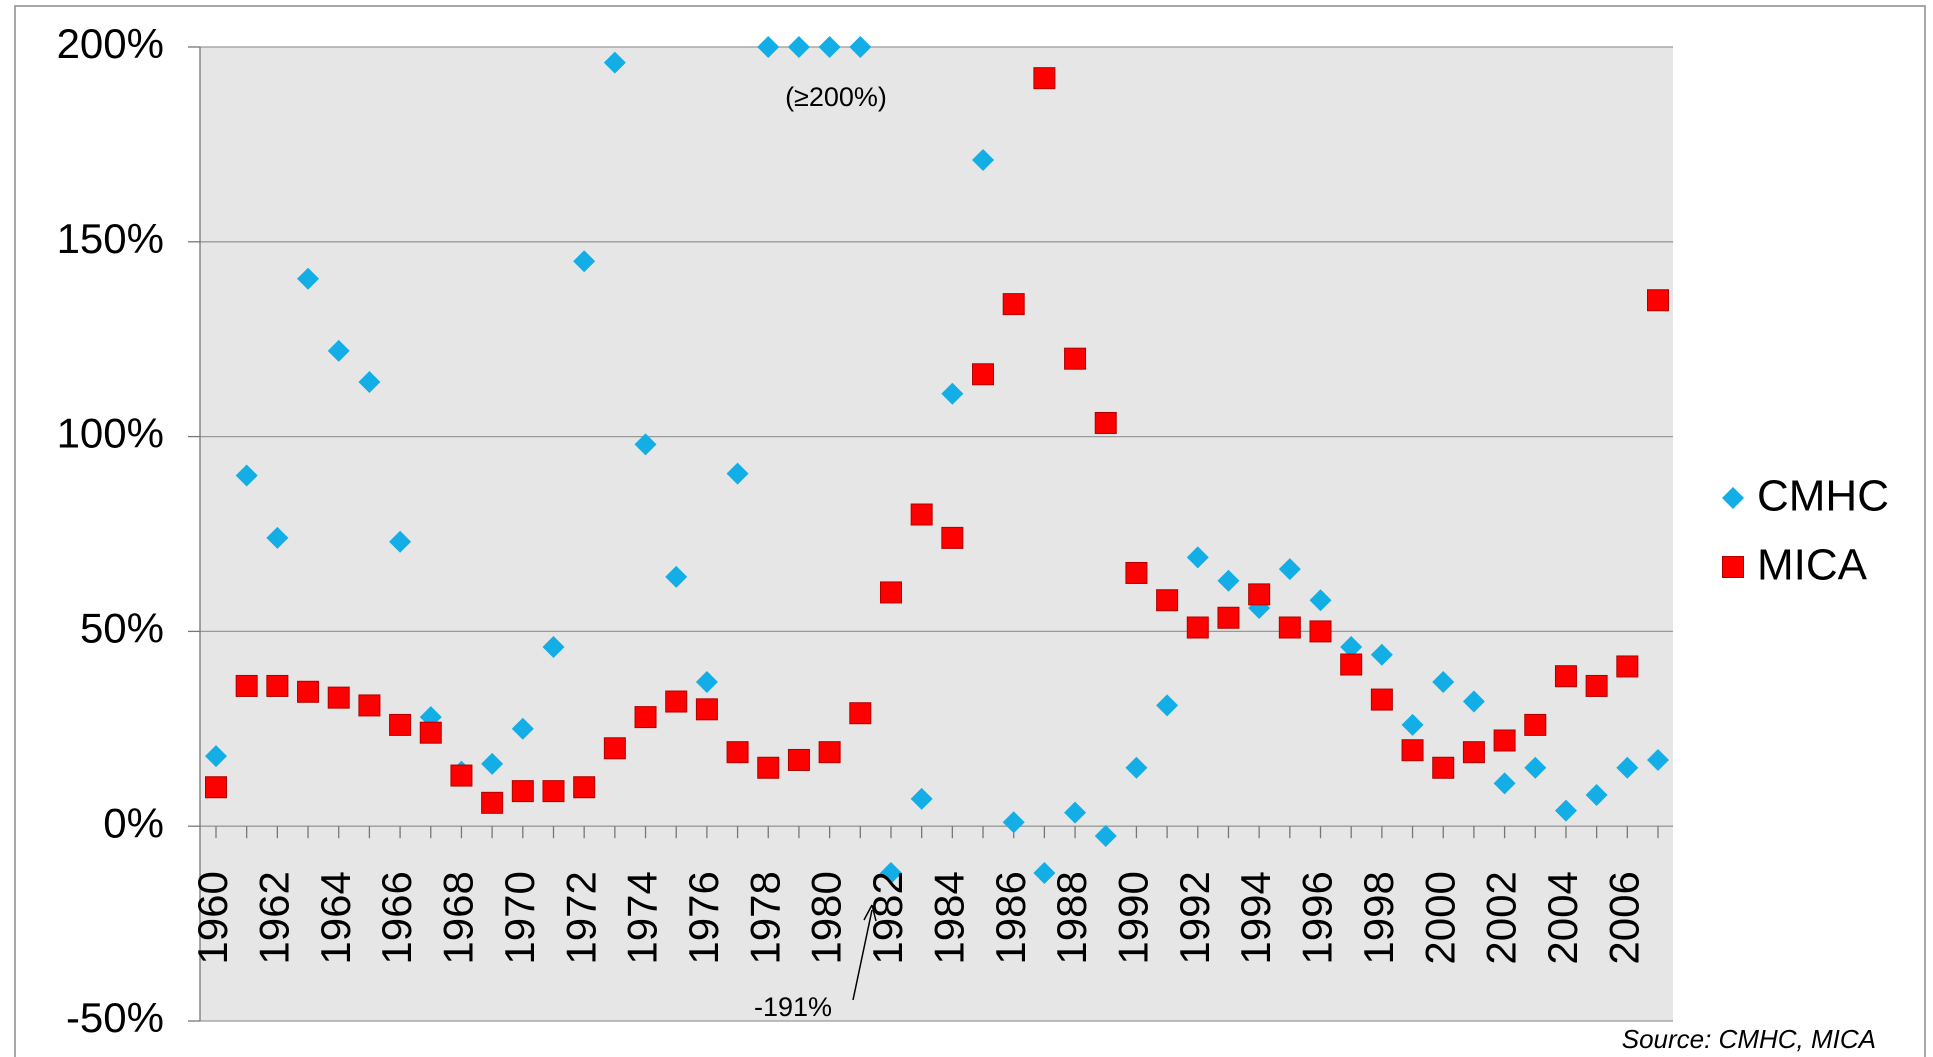 The image size is (1933, 1057). Describe the element at coordinates (110, 43) in the screenshot. I see `y-tick-label: 200%` at that location.